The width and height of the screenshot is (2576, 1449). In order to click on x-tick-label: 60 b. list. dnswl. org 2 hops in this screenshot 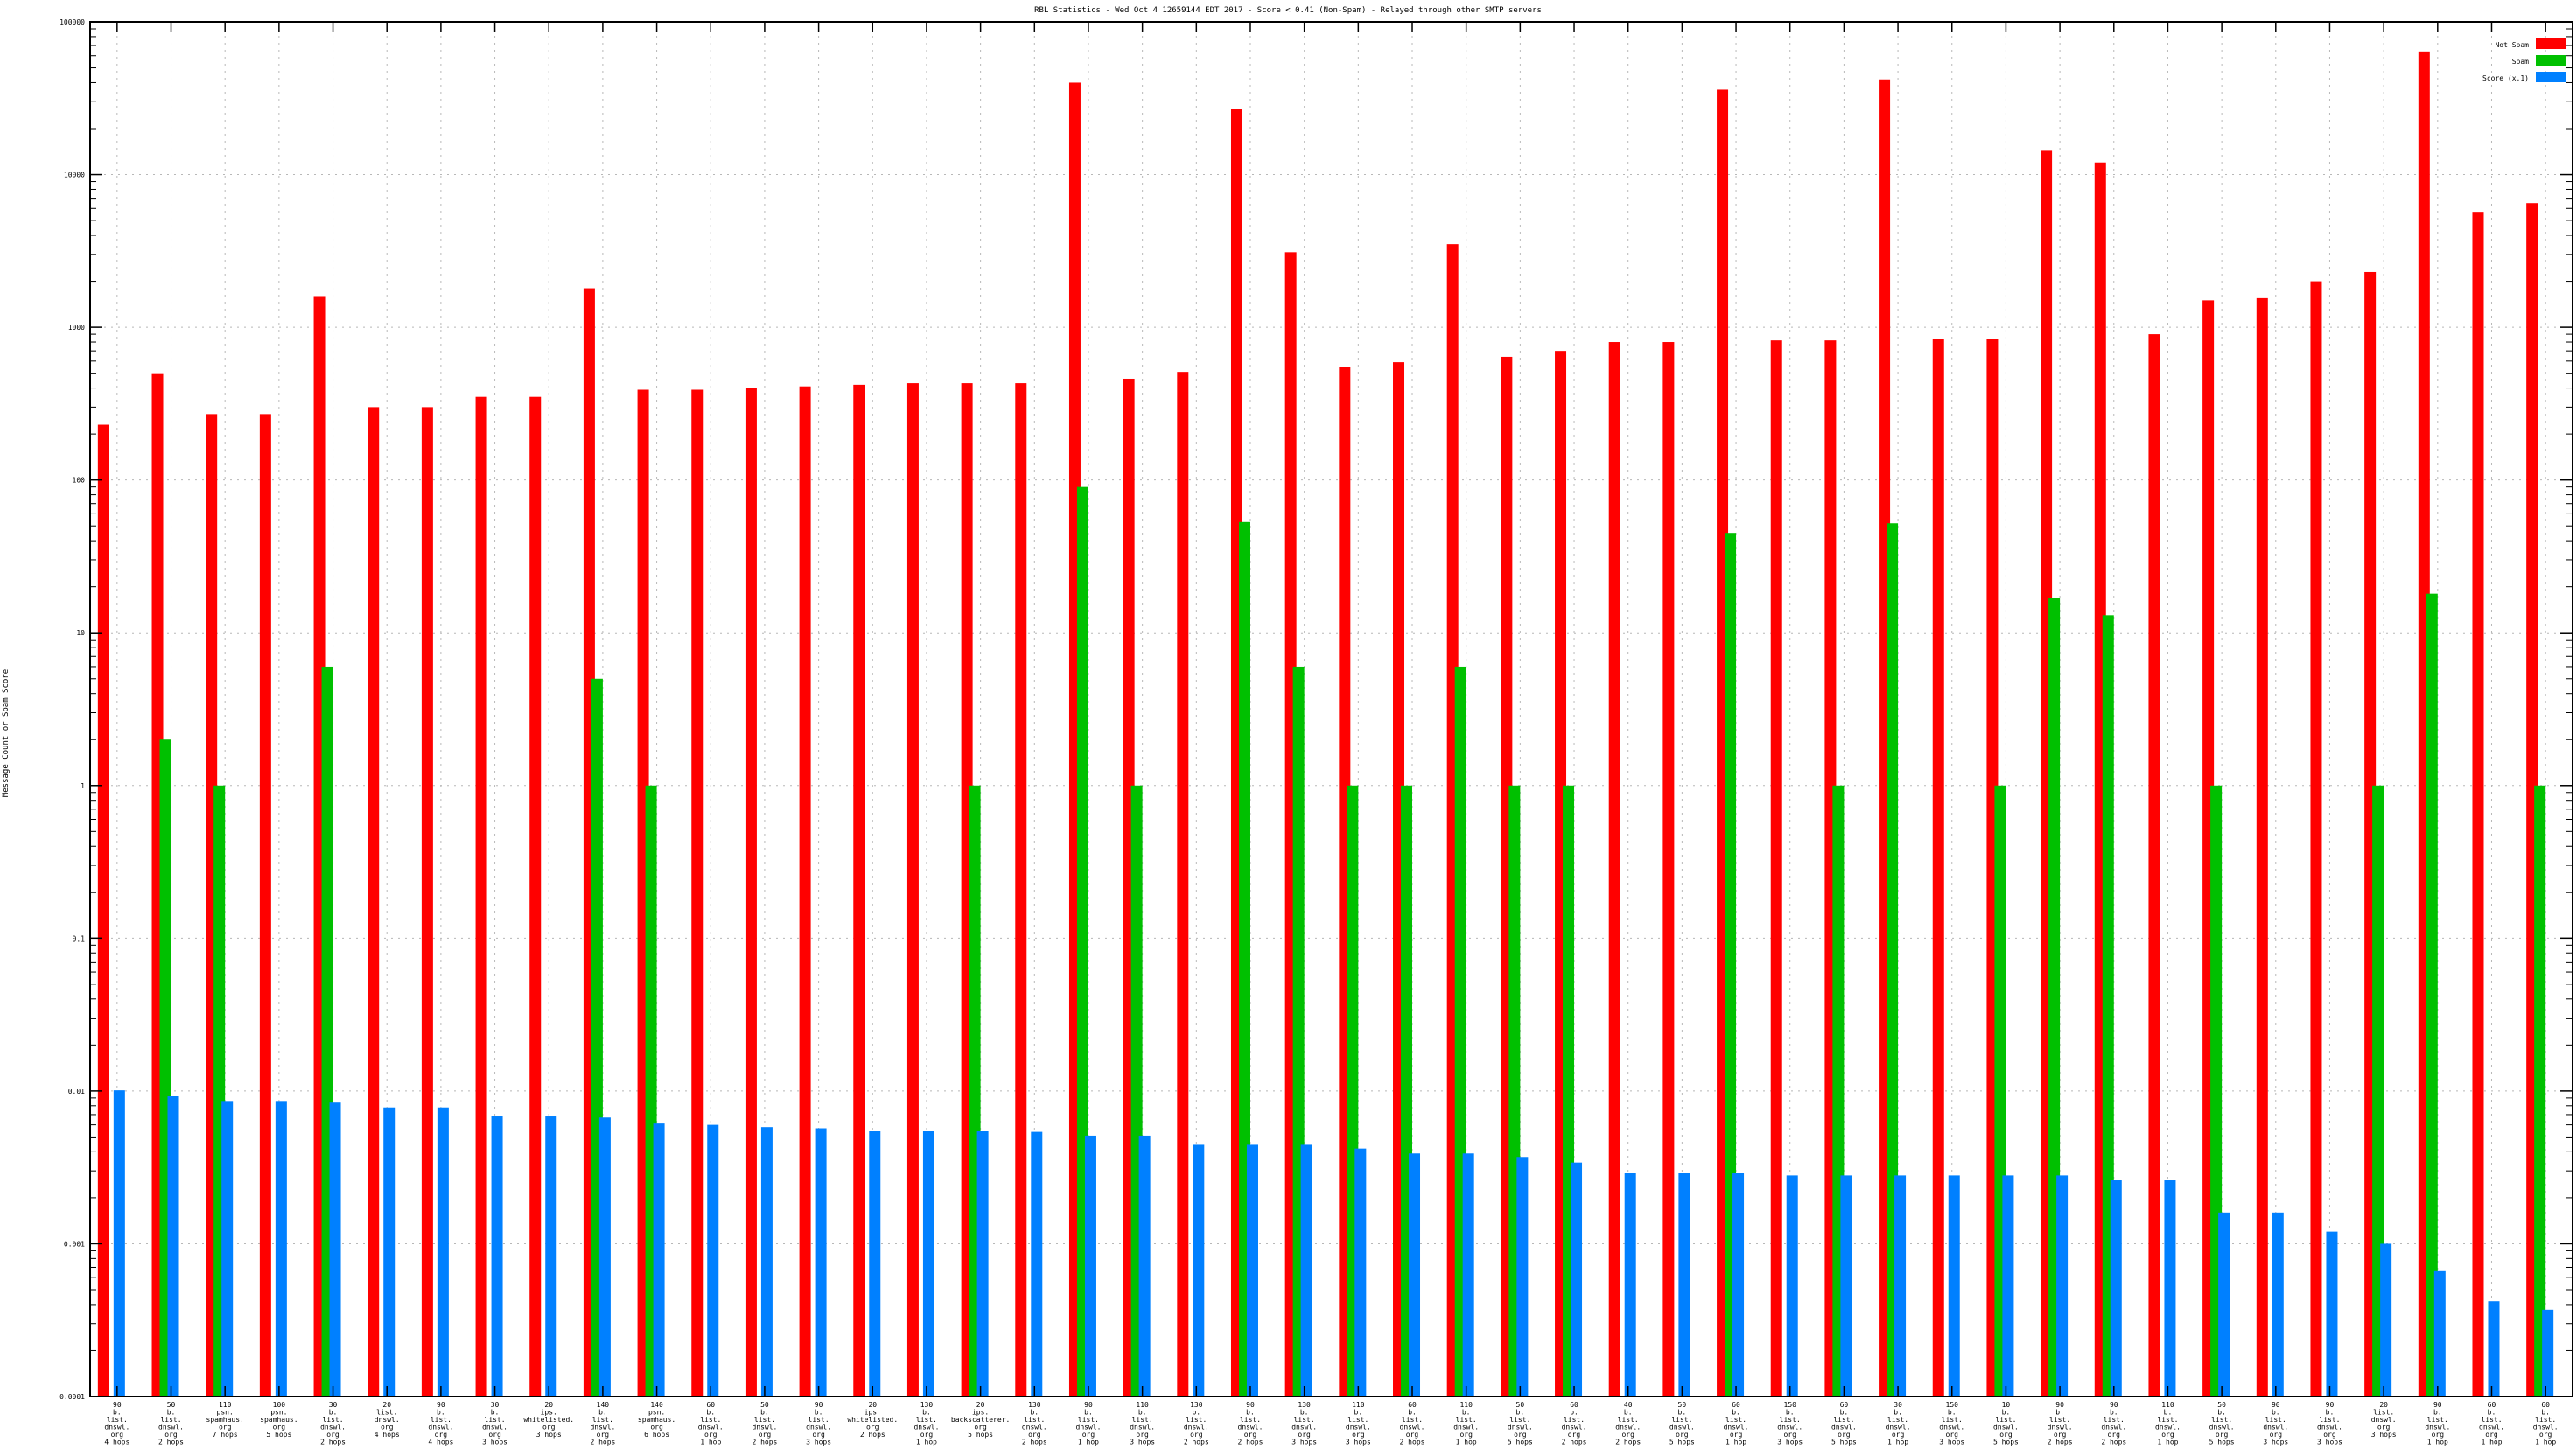, I will do `click(1574, 1423)`.